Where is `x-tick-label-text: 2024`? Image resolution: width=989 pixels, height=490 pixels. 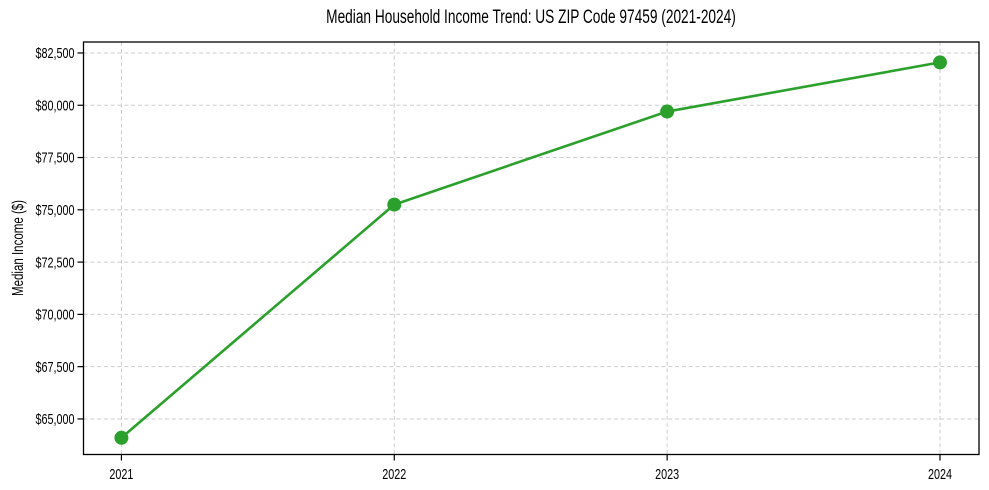 x-tick-label-text: 2024 is located at coordinates (940, 473).